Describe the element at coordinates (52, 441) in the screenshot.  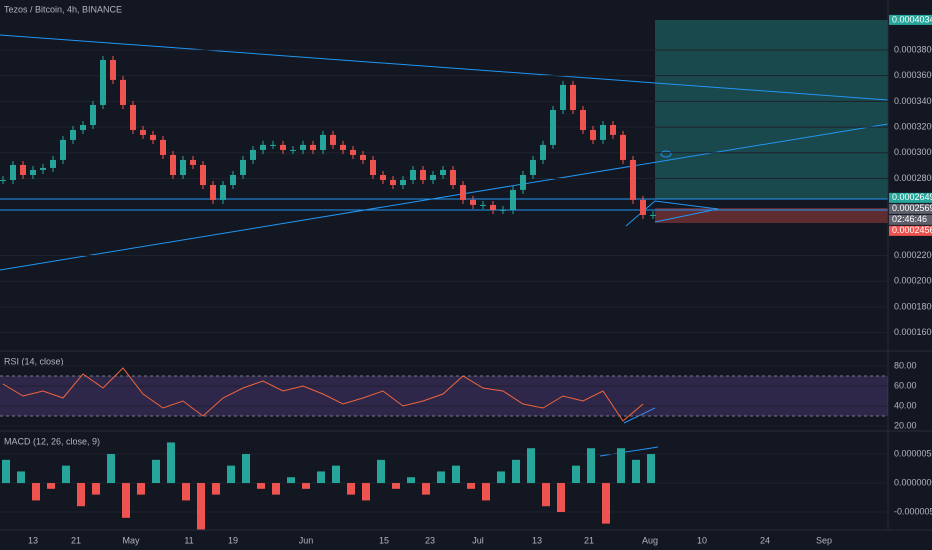
I see `macd-title: MACD (12, 26, close, 9)` at that location.